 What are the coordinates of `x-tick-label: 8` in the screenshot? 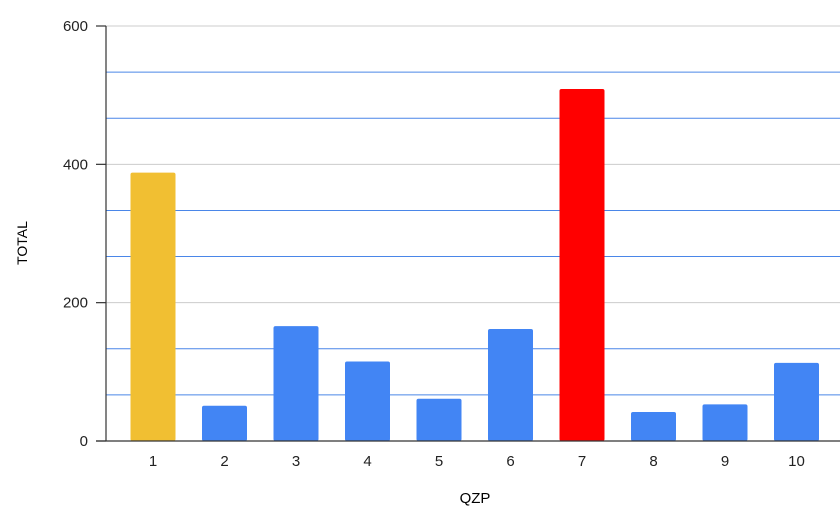 It's located at (653, 461).